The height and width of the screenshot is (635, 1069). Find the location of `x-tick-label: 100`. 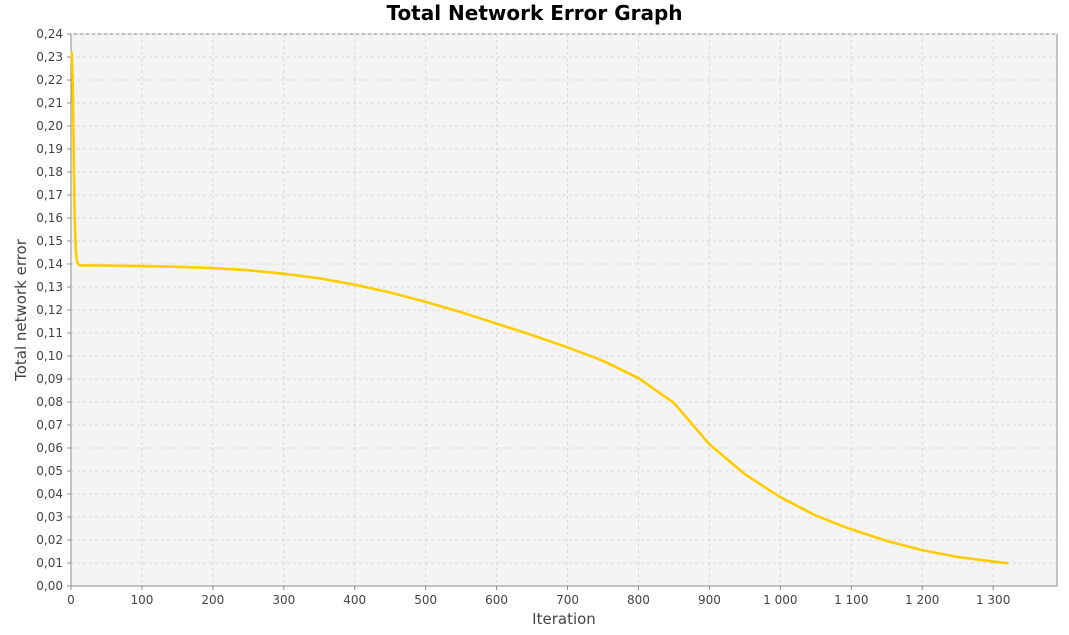

x-tick-label: 100 is located at coordinates (141, 600).